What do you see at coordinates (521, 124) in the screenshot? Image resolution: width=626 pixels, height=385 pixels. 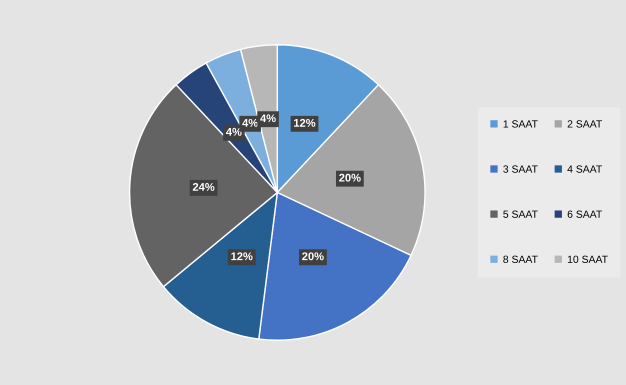 I see `legend-label: 1 SAAT` at bounding box center [521, 124].